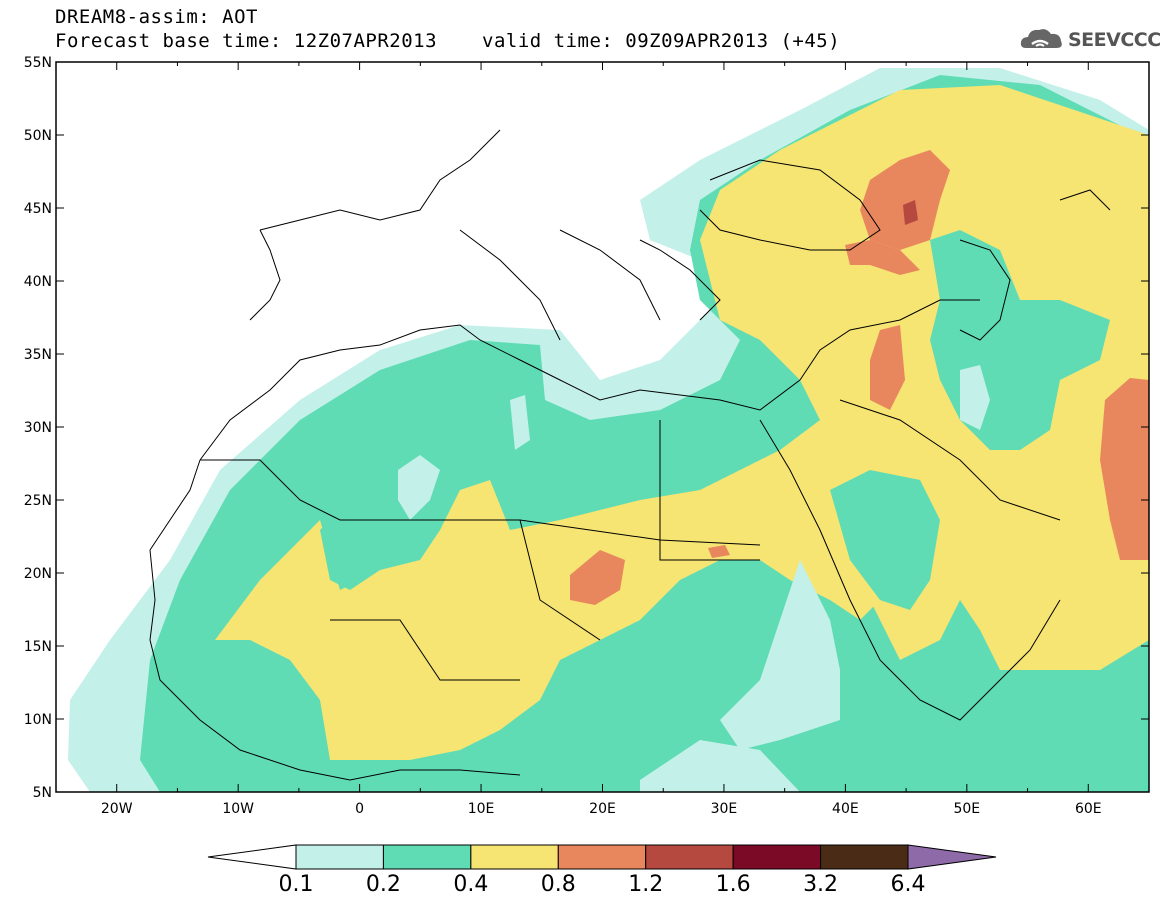  What do you see at coordinates (602, 809) in the screenshot?
I see `lon-tick-label: 20E` at bounding box center [602, 809].